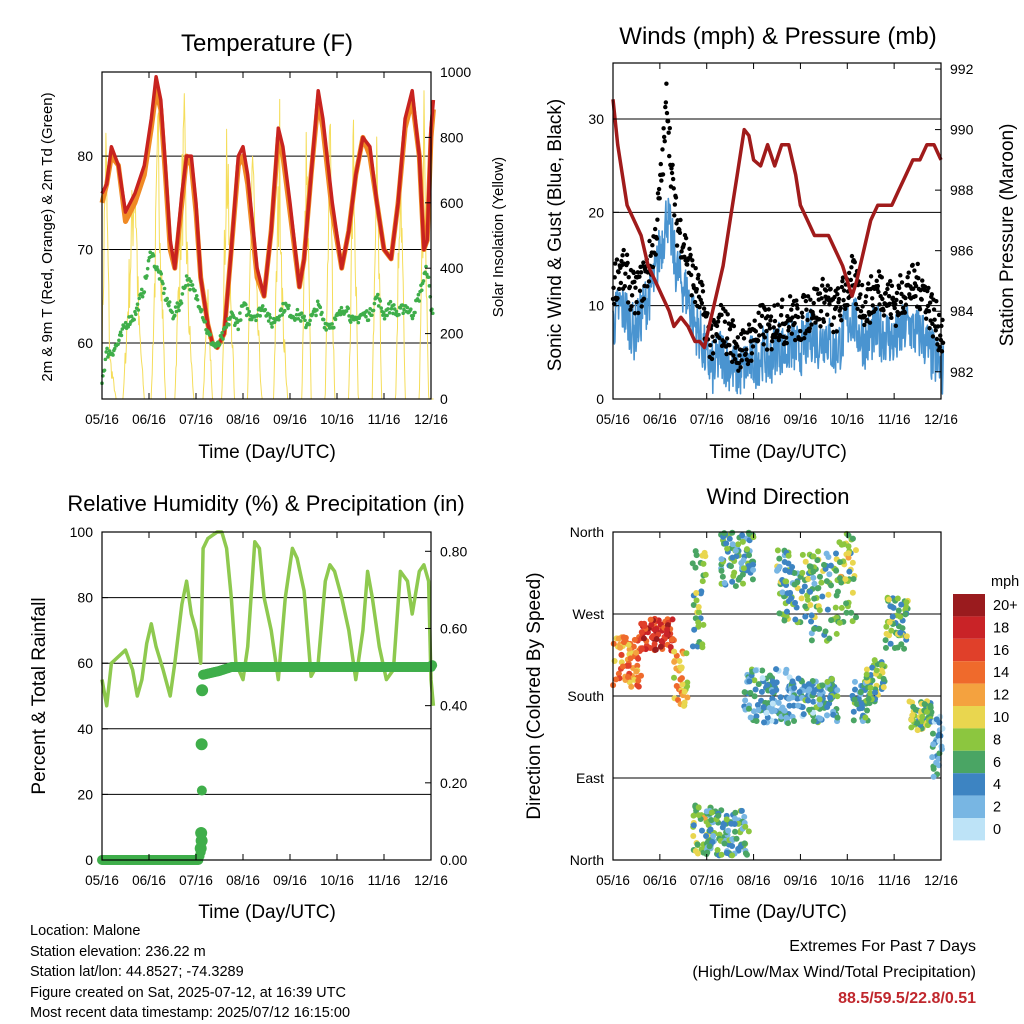 The width and height of the screenshot is (1024, 1024). Describe the element at coordinates (969, 806) in the screenshot. I see `legend-swatch` at that location.